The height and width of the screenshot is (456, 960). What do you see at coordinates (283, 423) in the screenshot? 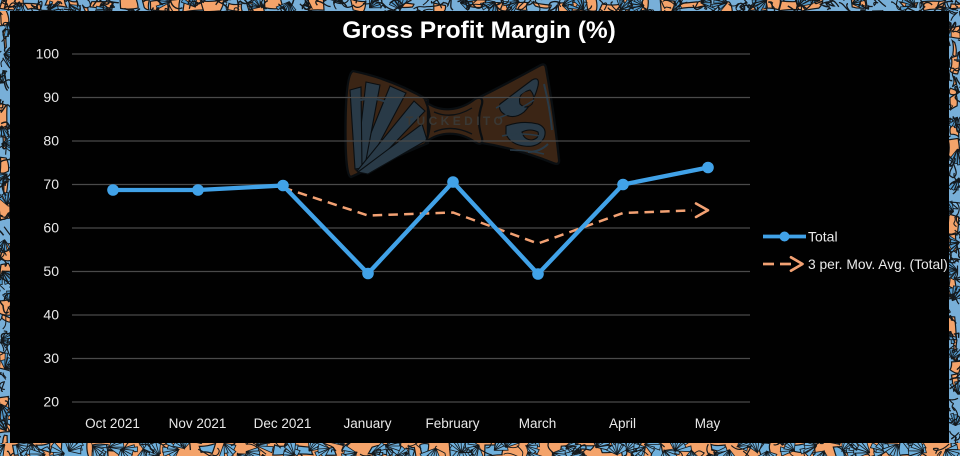
I see `svg-text: Dec 2021` at bounding box center [283, 423].